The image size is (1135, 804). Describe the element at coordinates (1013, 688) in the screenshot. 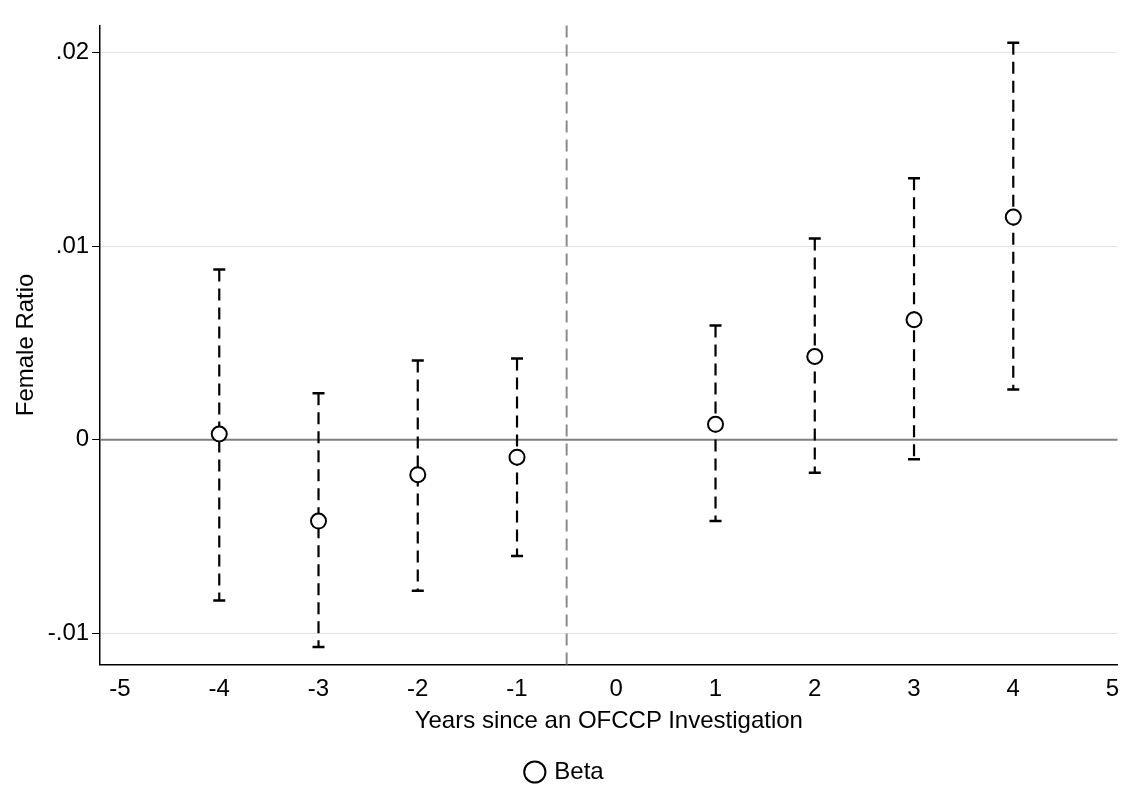

I see `x-tick-label: 4` at that location.